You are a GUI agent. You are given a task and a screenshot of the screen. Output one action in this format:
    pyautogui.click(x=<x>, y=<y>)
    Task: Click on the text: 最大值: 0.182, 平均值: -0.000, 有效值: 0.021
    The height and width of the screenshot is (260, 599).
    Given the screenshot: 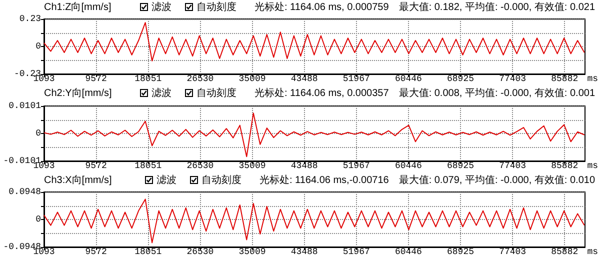 What is the action you would take?
    pyautogui.click(x=496, y=7)
    